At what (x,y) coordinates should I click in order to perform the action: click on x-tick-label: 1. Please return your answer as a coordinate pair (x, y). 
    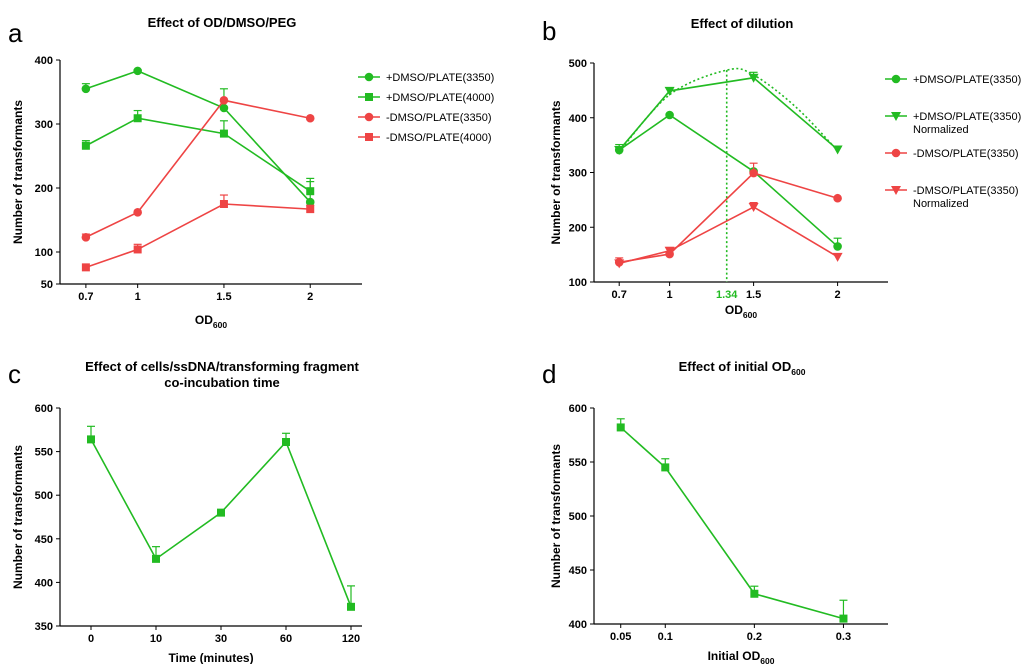
    Looking at the image, I should click on (138, 297).